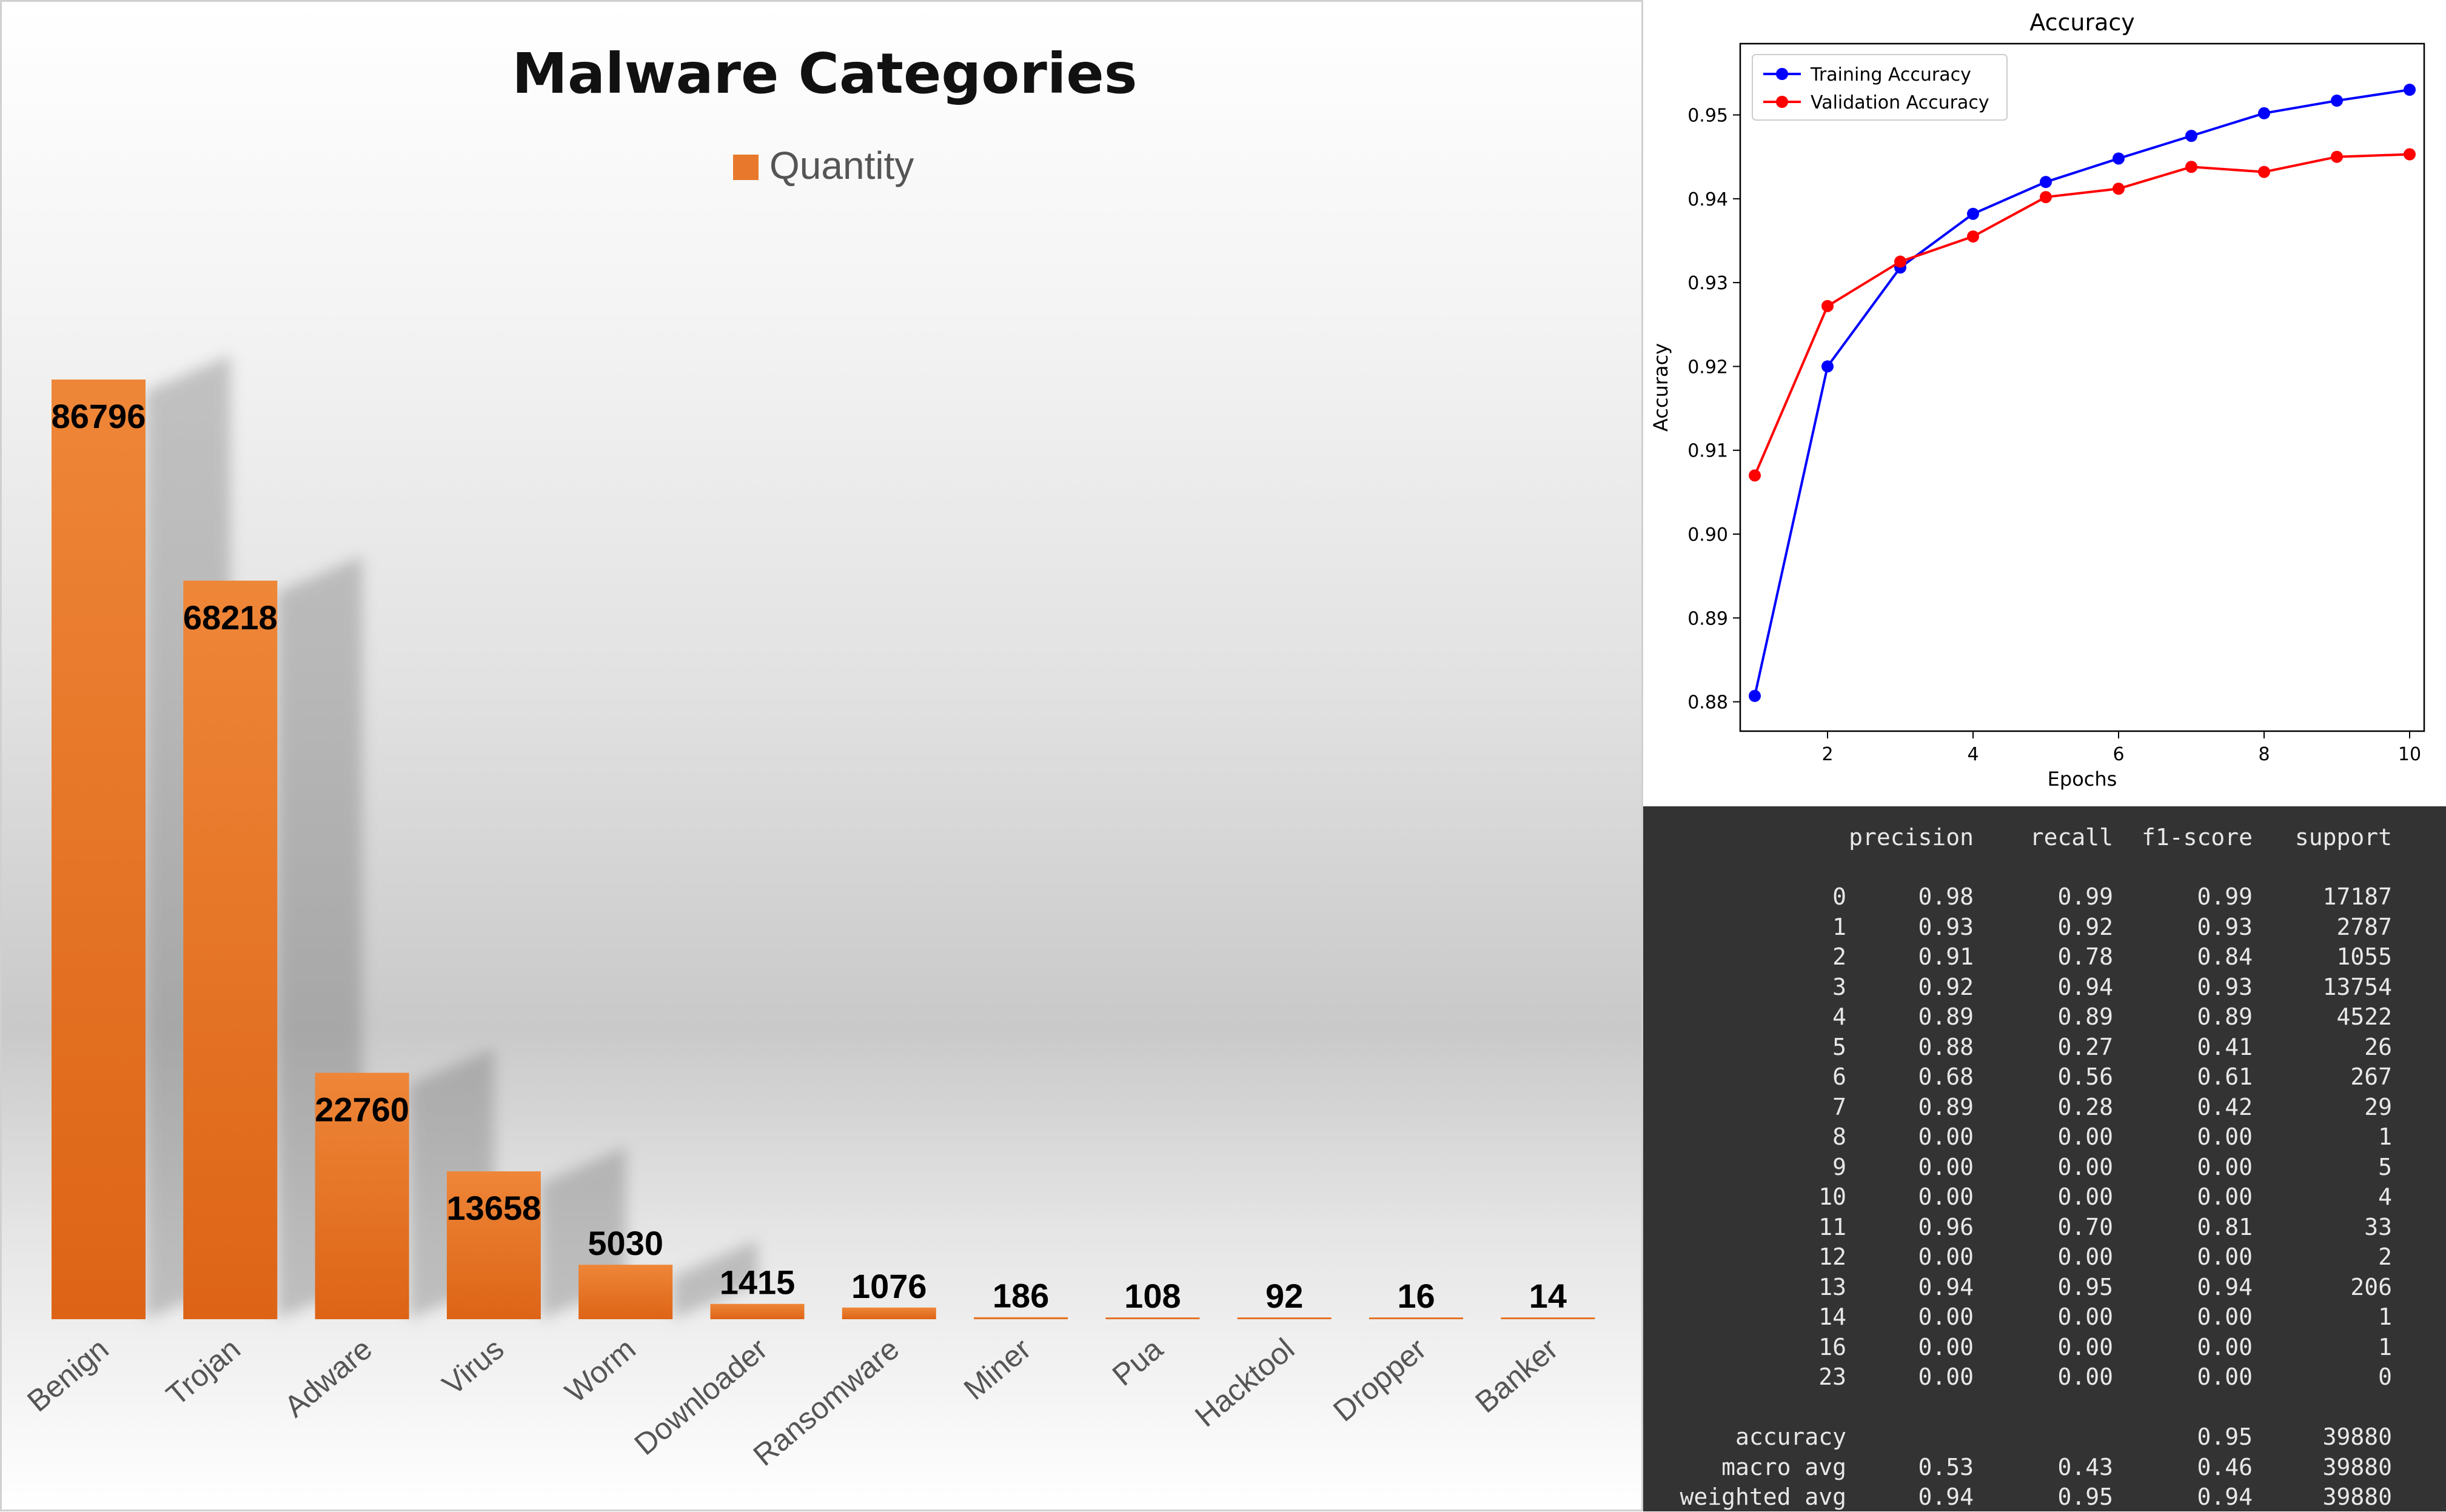  Describe the element at coordinates (1707, 703) in the screenshot. I see `y-tick-label: 0.88` at that location.